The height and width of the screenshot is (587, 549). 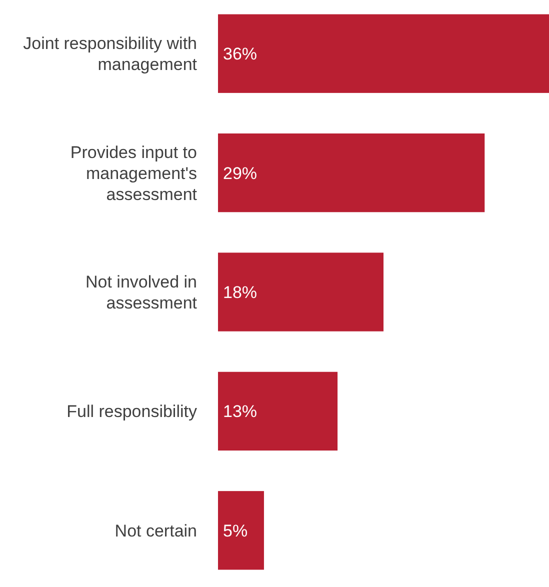 I want to click on data-label: 5%, so click(x=235, y=530).